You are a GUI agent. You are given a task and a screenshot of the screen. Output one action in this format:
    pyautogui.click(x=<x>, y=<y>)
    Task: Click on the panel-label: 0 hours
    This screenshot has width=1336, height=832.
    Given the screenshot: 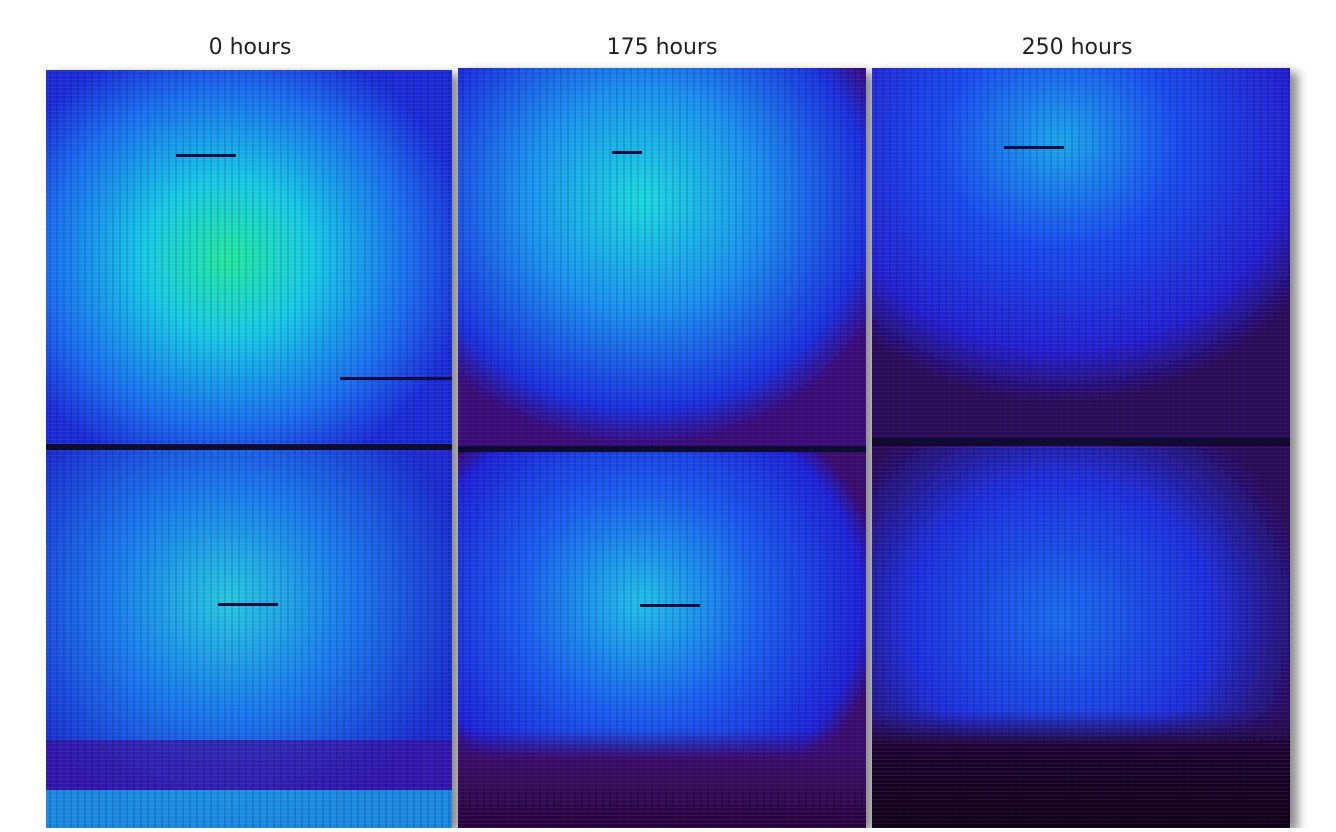 What is the action you would take?
    pyautogui.click(x=250, y=47)
    